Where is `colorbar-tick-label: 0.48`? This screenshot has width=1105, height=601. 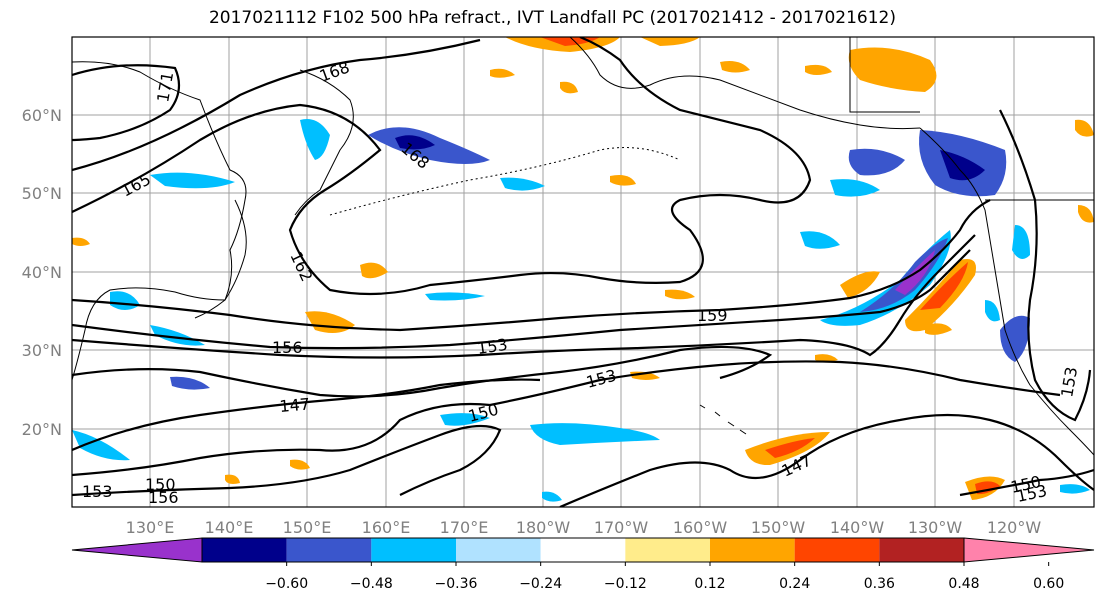
colorbar-tick-label: 0.48 is located at coordinates (963, 584).